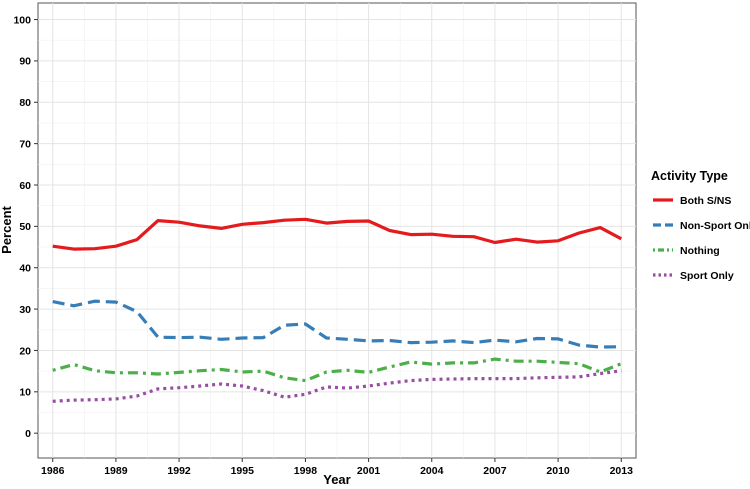 The width and height of the screenshot is (750, 489). What do you see at coordinates (337, 467) in the screenshot?
I see `x-axis: 1986 1989 1992 1995 1998 2001 2004 2007 2010 2013` at bounding box center [337, 467].